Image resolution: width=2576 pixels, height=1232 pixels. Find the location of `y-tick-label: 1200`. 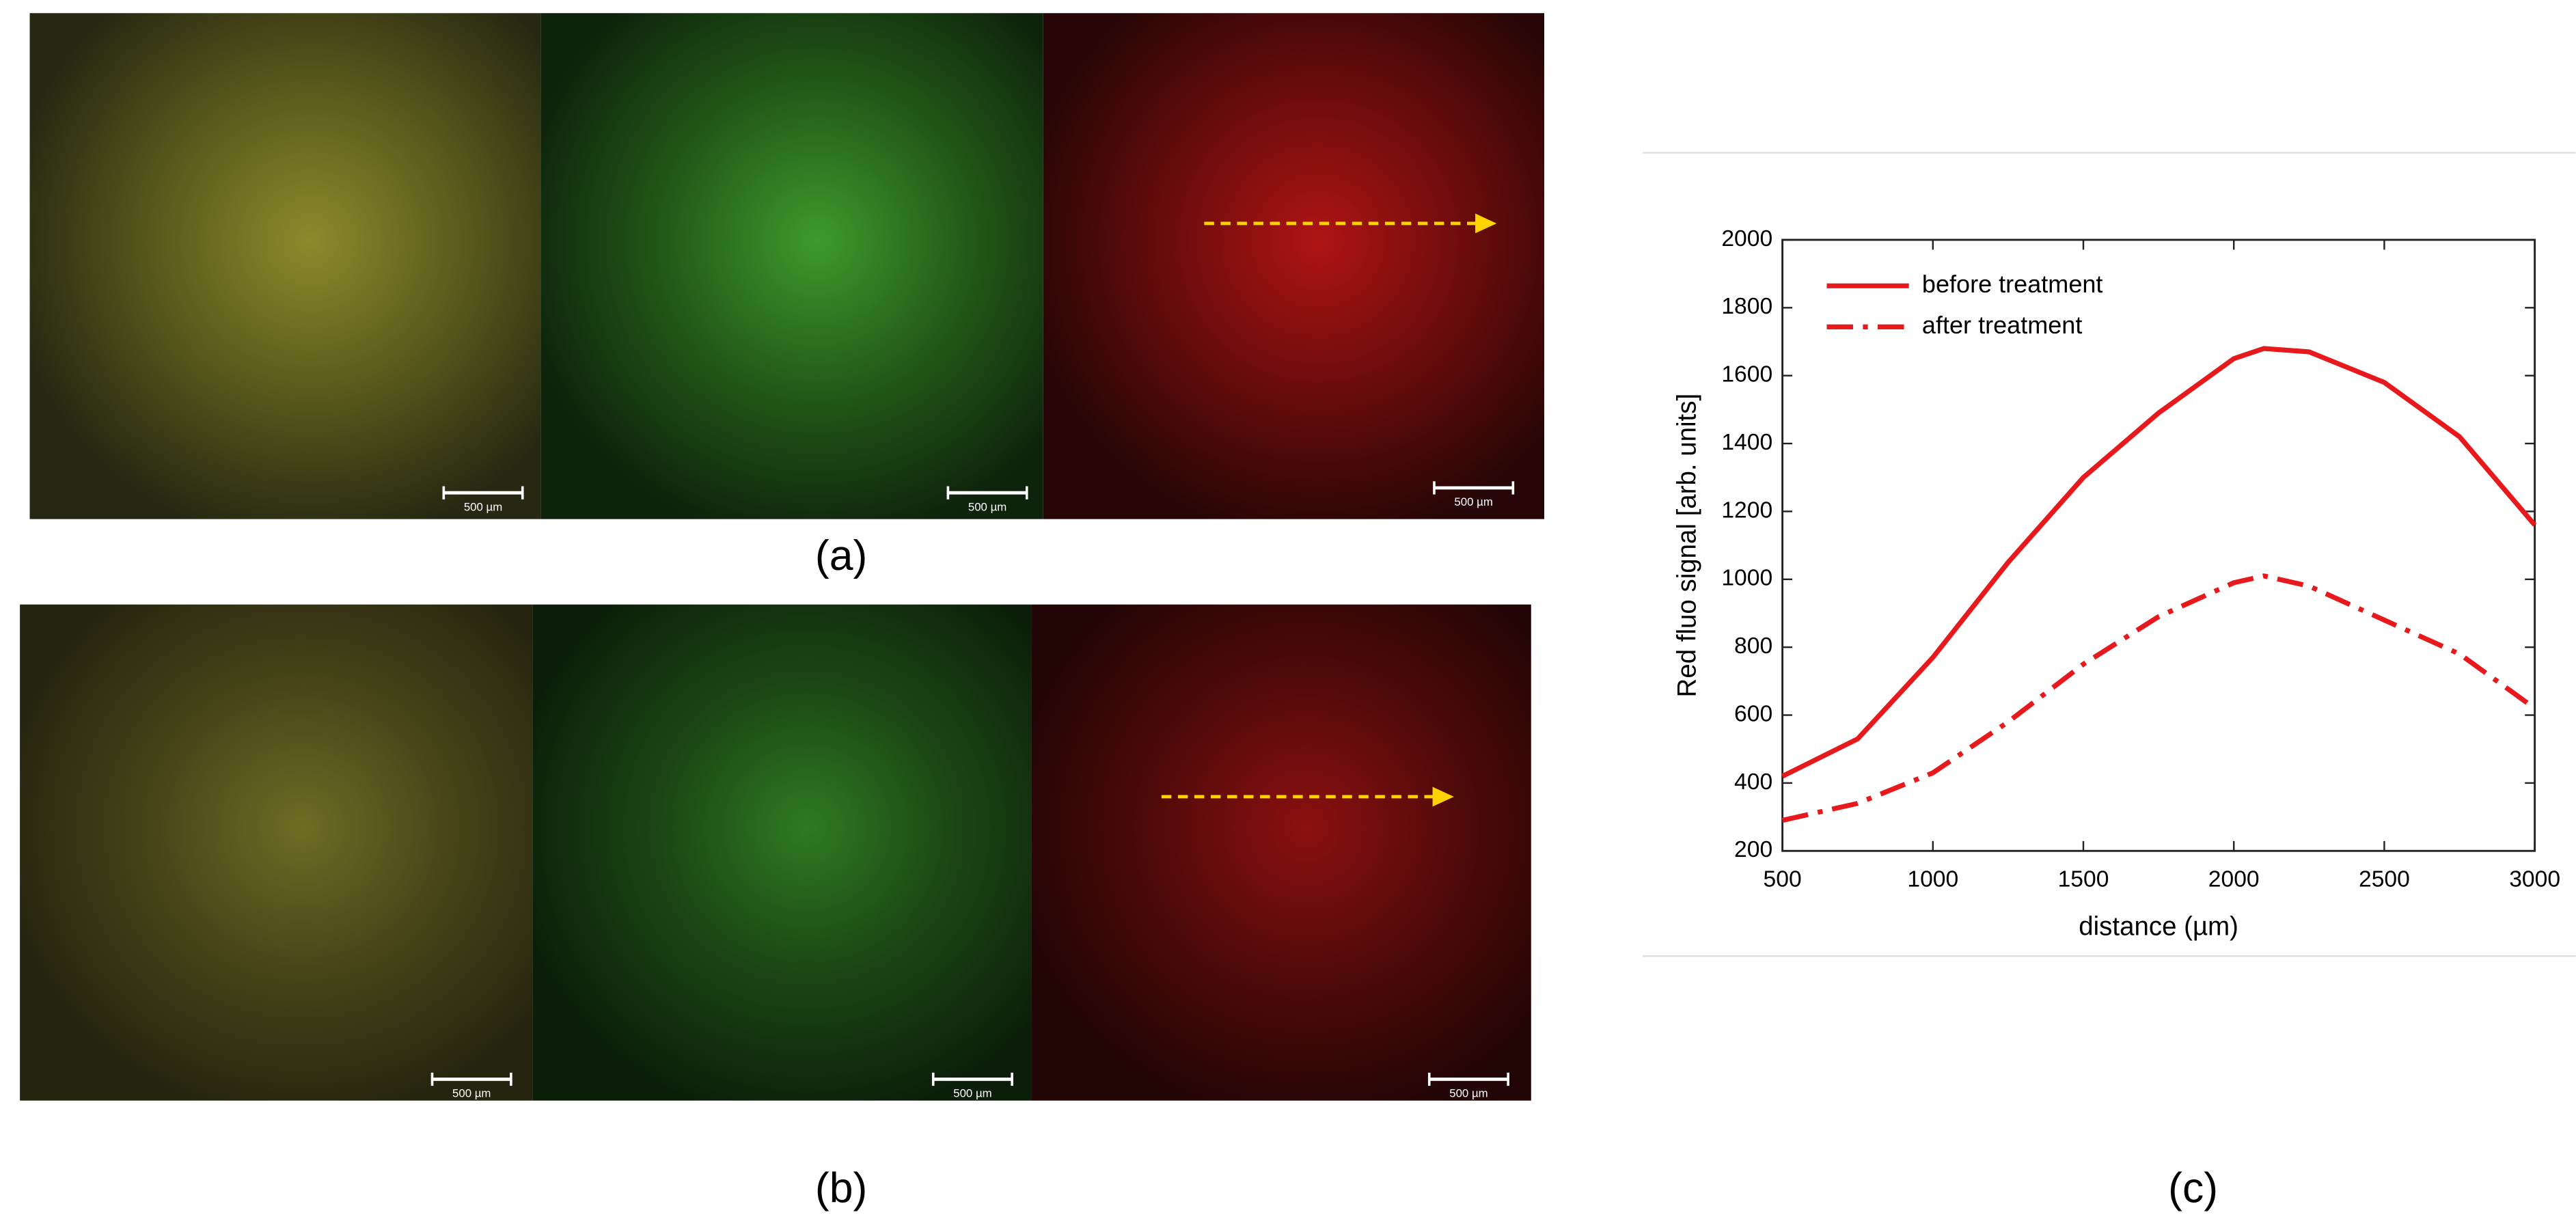

y-tick-label: 1200 is located at coordinates (1747, 510).